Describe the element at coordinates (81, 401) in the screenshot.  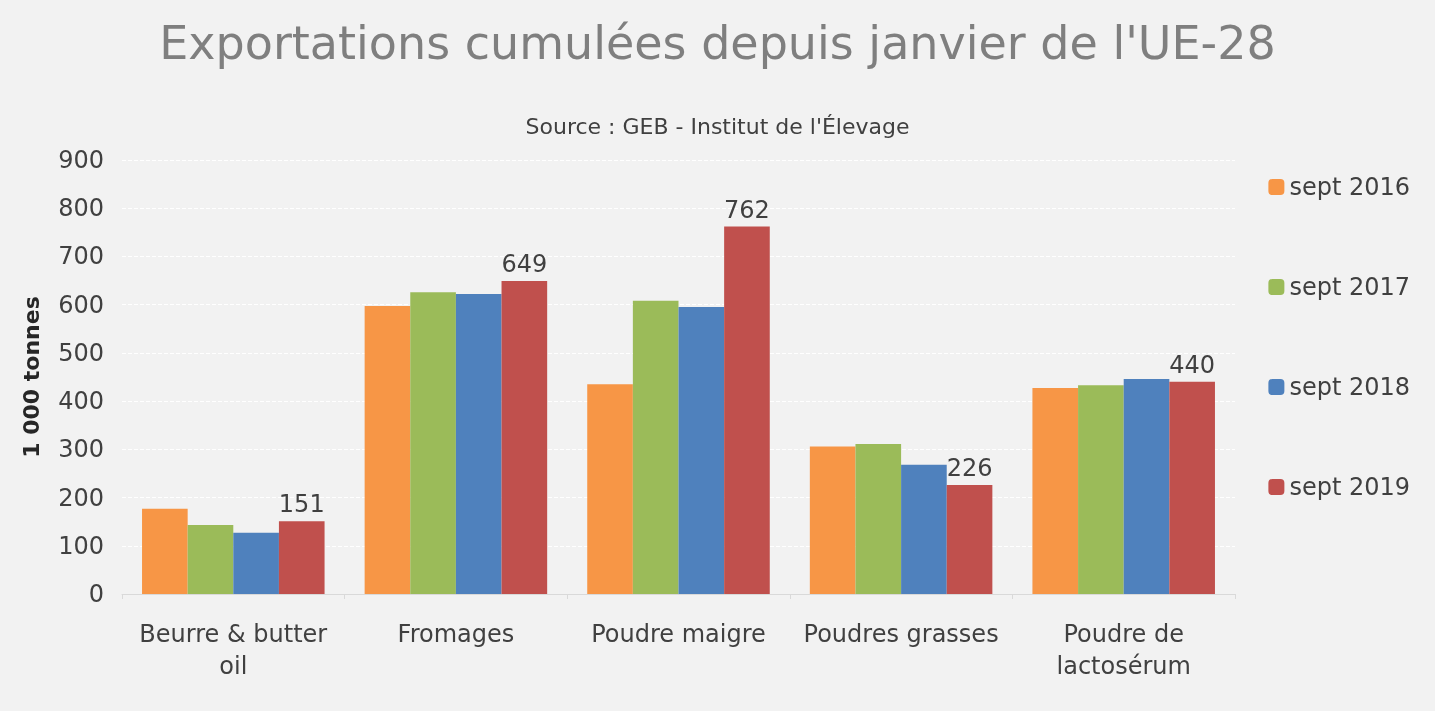
I see `y-tick-label: 400` at that location.